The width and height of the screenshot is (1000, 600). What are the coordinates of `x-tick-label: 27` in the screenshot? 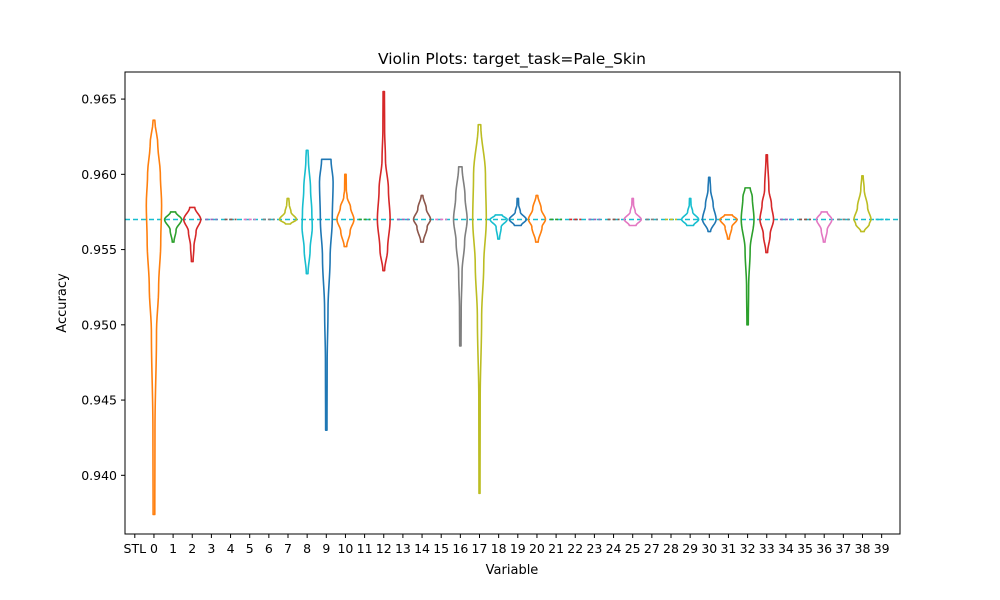 It's located at (652, 548).